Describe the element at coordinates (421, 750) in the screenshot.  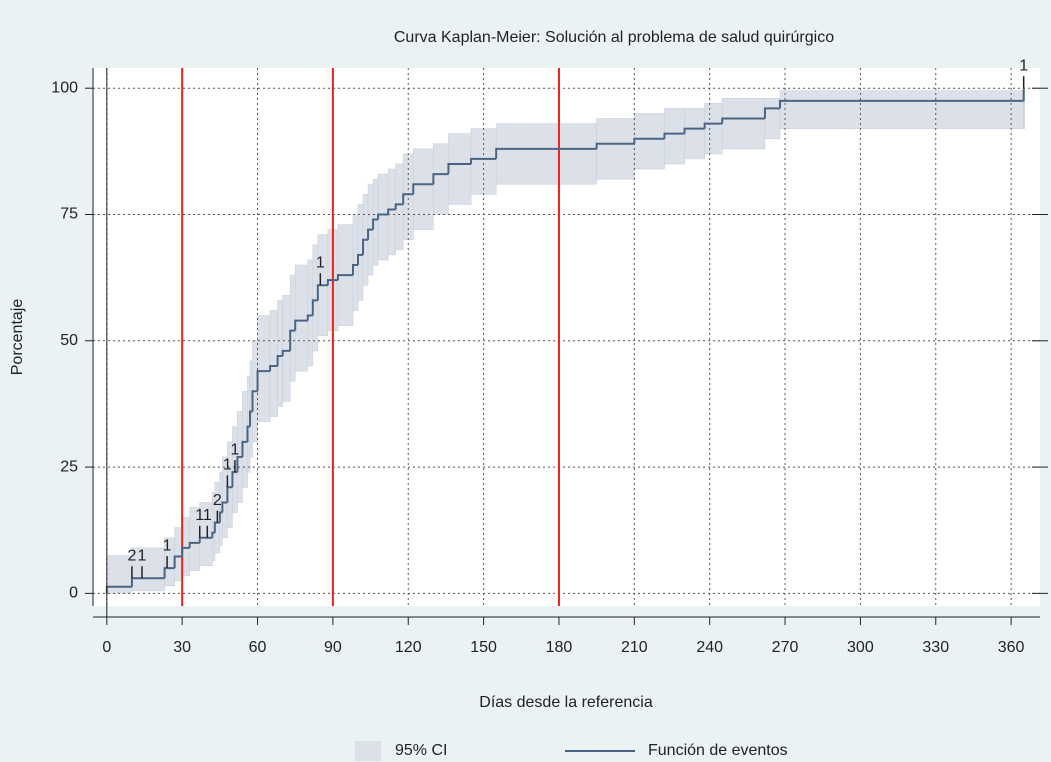
I see `legend-label: 95% CI` at that location.